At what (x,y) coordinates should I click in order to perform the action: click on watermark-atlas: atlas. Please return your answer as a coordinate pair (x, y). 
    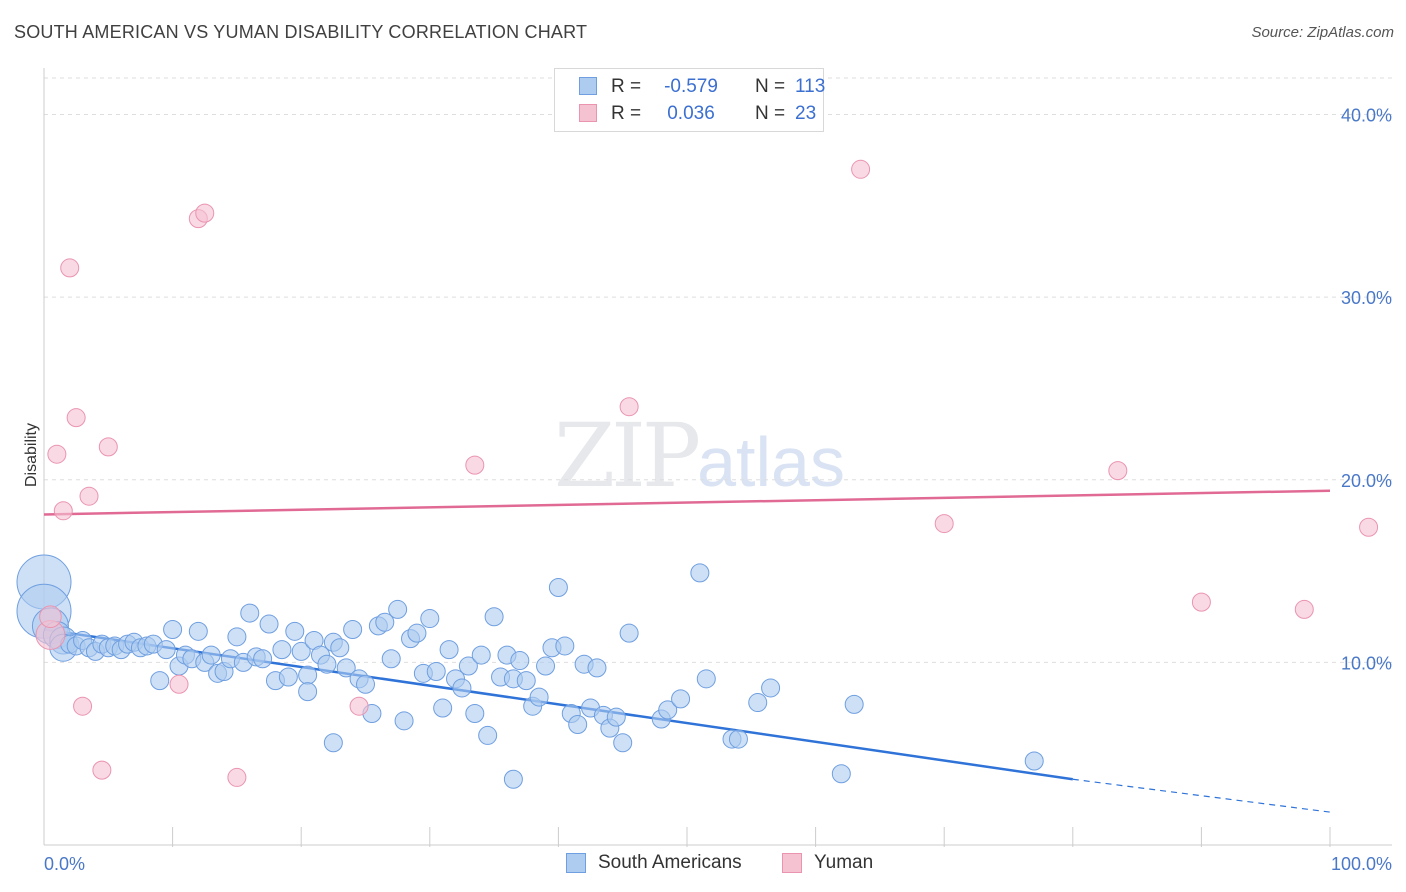
    Looking at the image, I should click on (771, 462).